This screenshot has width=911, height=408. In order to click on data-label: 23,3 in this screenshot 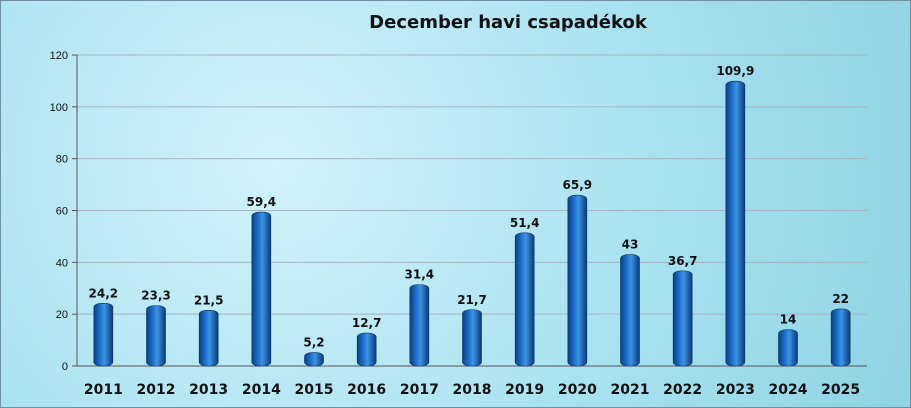, I will do `click(156, 296)`.